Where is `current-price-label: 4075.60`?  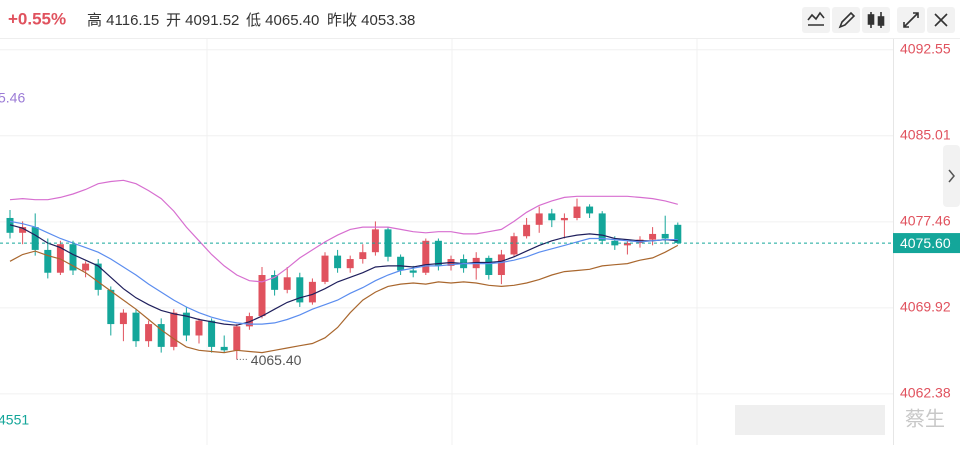 current-price-label: 4075.60 is located at coordinates (925, 243).